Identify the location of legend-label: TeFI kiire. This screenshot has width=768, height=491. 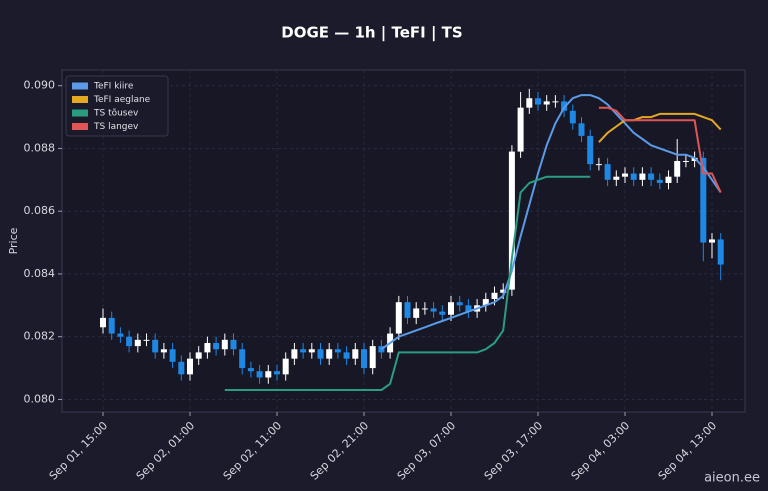
(113, 87).